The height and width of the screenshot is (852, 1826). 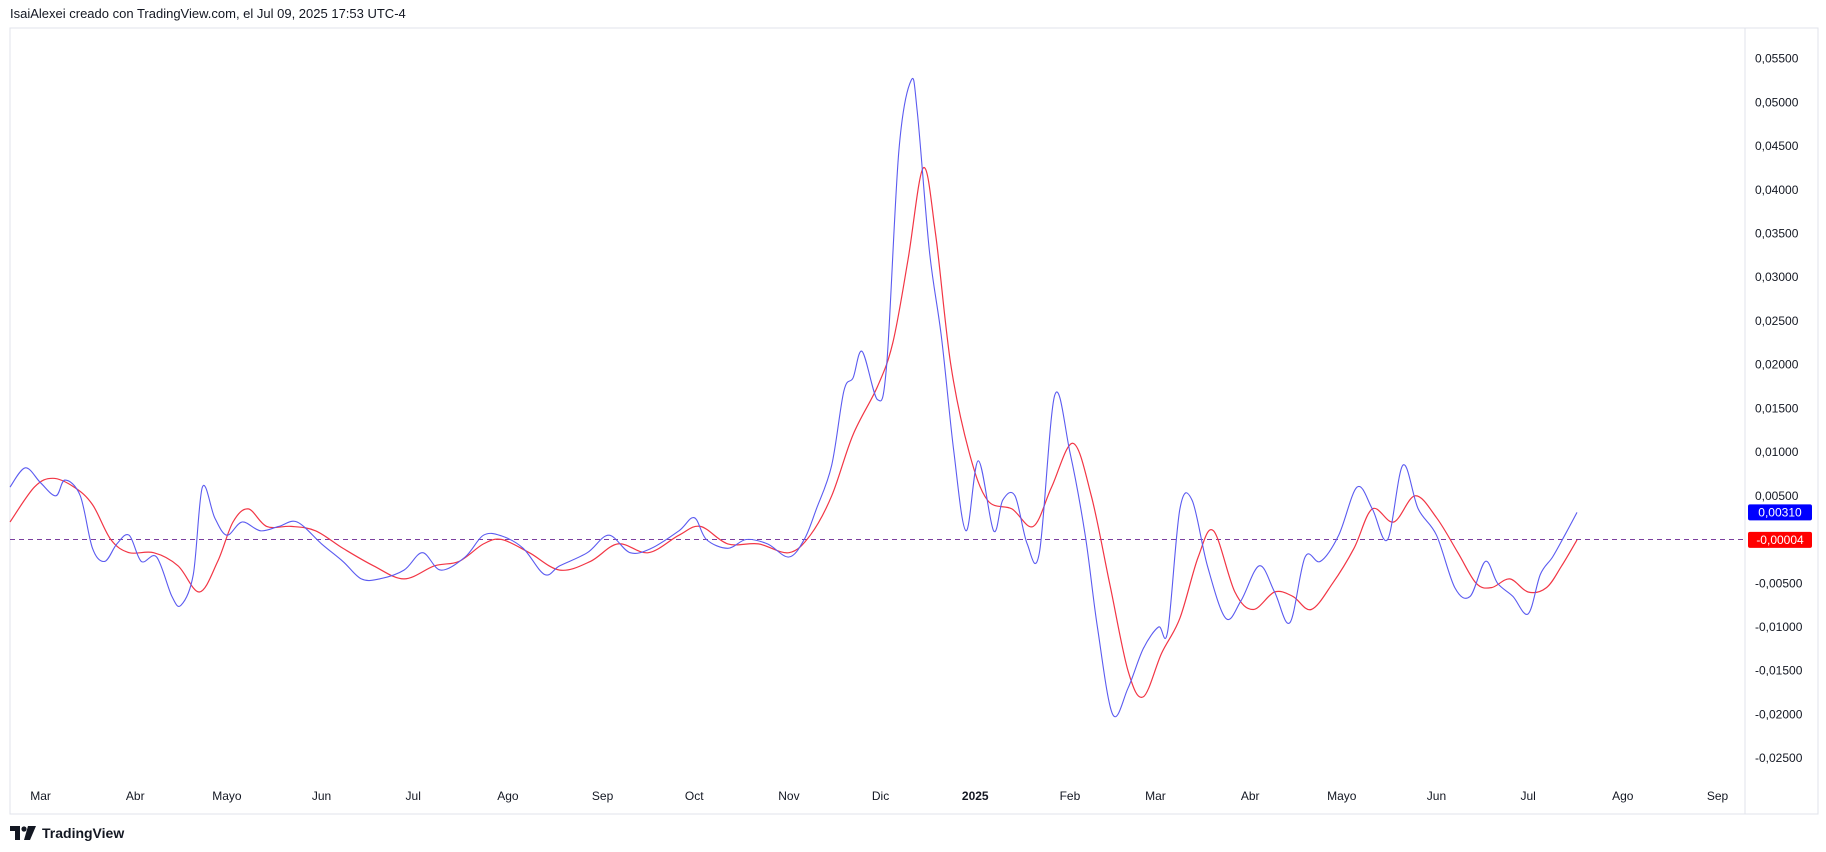 What do you see at coordinates (1777, 190) in the screenshot?
I see `y-tick-label: 0,04000` at bounding box center [1777, 190].